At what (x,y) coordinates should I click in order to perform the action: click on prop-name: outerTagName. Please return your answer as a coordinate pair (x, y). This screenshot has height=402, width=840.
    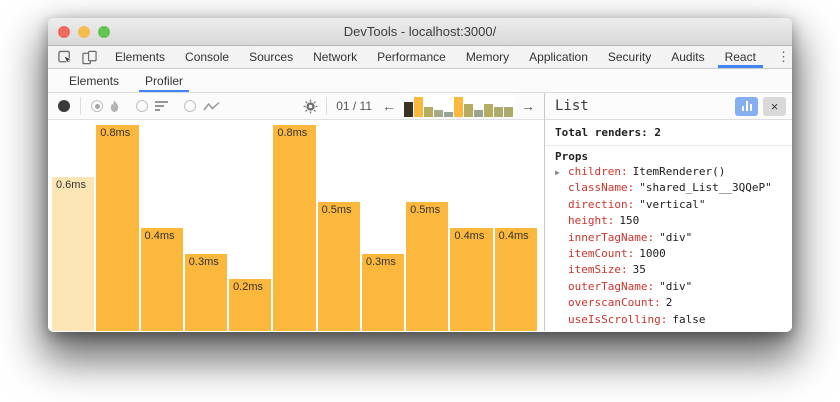
    Looking at the image, I should click on (611, 286).